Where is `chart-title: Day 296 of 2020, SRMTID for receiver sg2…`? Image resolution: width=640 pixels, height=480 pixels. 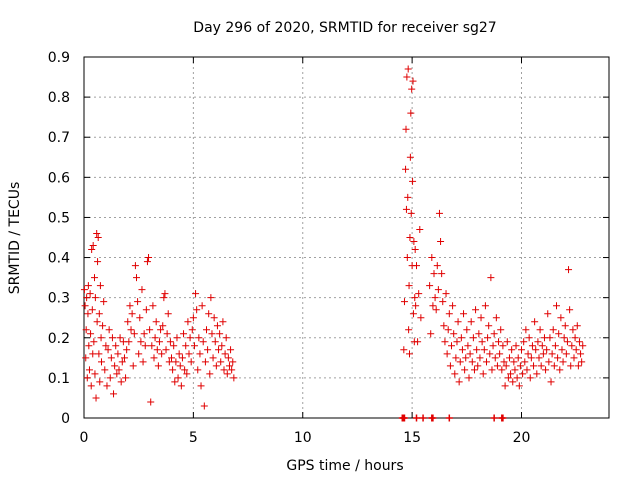 chart-title: Day 296 of 2020, SRMTID for receiver sg2… is located at coordinates (344, 28).